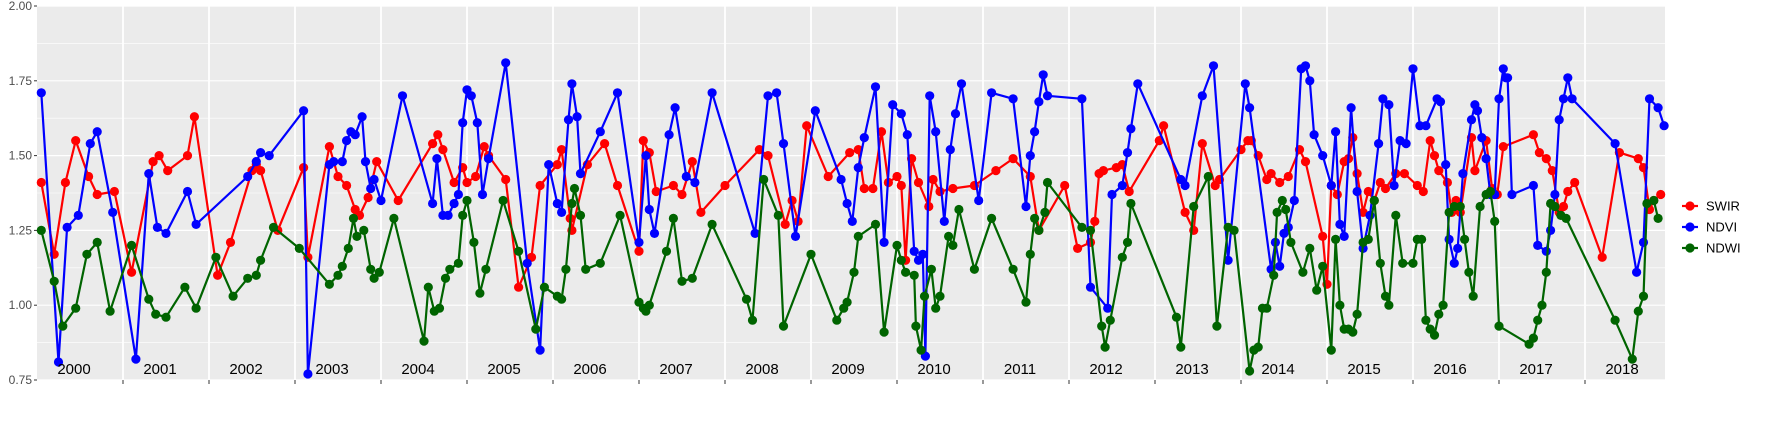  I want to click on year-label: 2010, so click(933, 369).